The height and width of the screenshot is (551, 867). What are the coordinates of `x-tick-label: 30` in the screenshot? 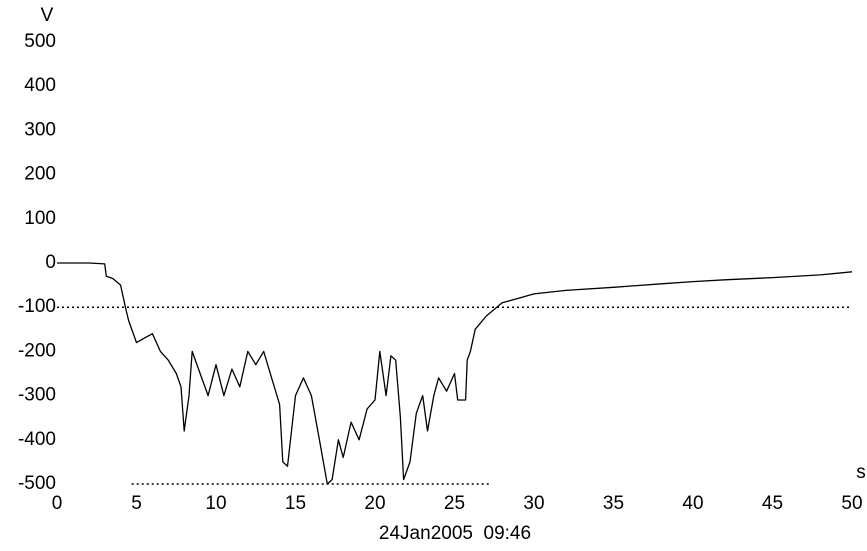 It's located at (533, 503).